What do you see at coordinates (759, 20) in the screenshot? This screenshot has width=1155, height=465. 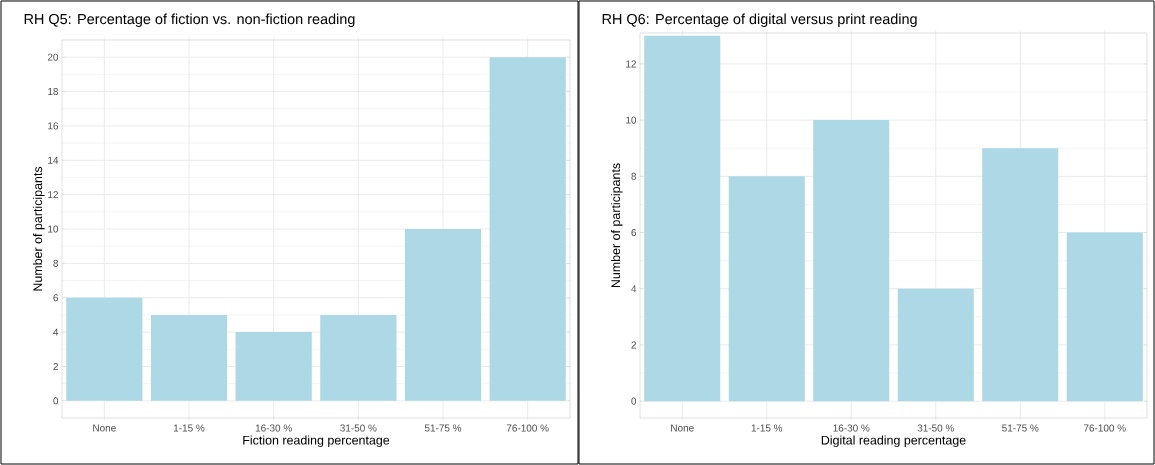 I see `chart-title: RH Q6: Percentage of digital versus print reading` at bounding box center [759, 20].